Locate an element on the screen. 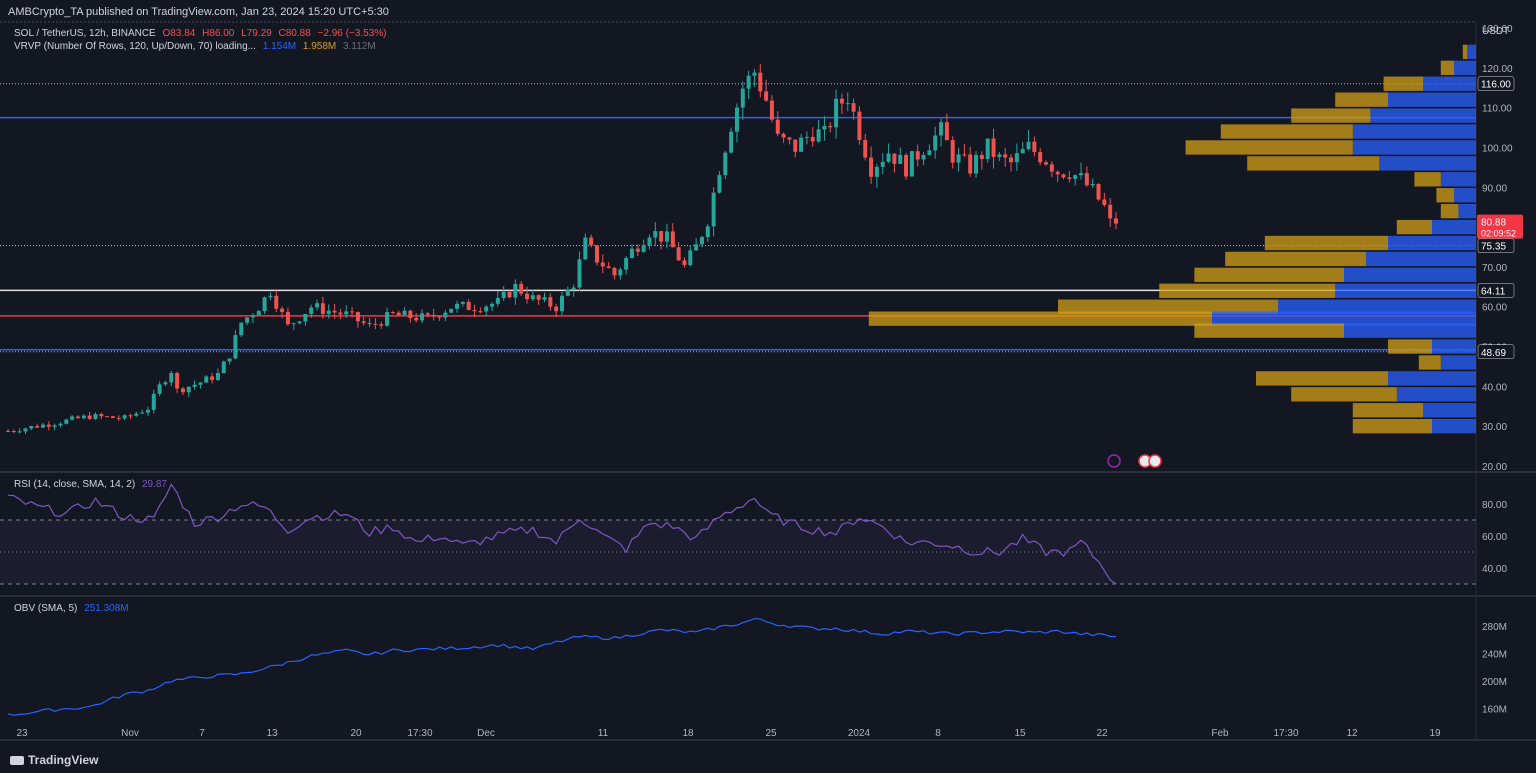 This screenshot has height=773, width=1536. rsi-label: RSI (14, close, SMA, 14, 2) is located at coordinates (75, 484).